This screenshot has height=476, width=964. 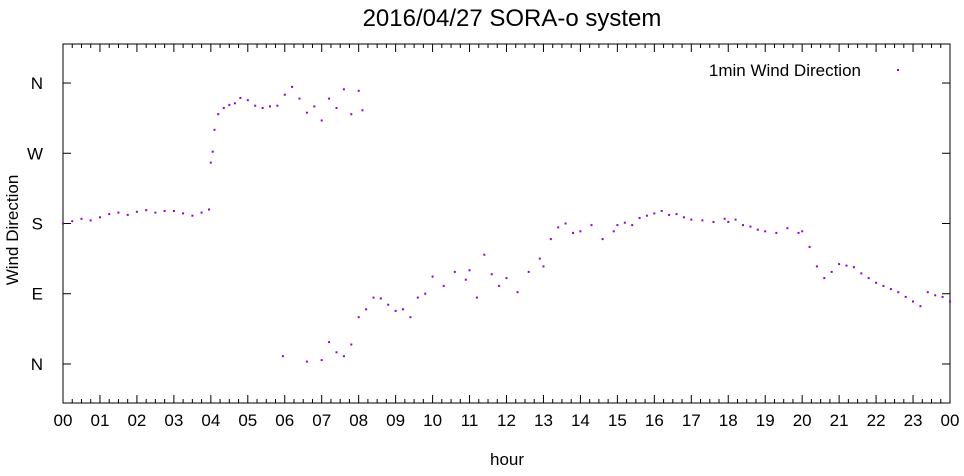 I want to click on x-tick-label: 23, so click(x=913, y=420).